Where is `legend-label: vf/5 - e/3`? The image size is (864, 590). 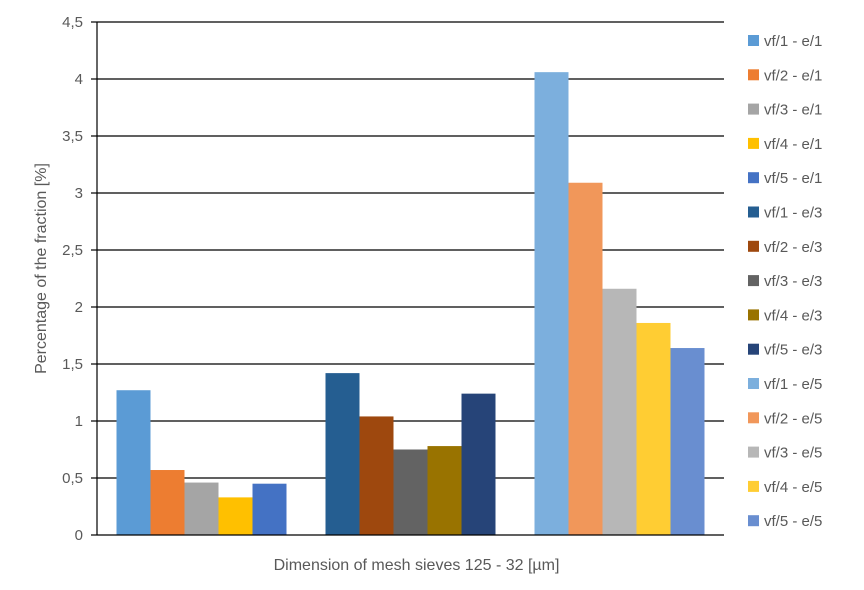
legend-label: vf/5 - e/3 is located at coordinates (793, 350).